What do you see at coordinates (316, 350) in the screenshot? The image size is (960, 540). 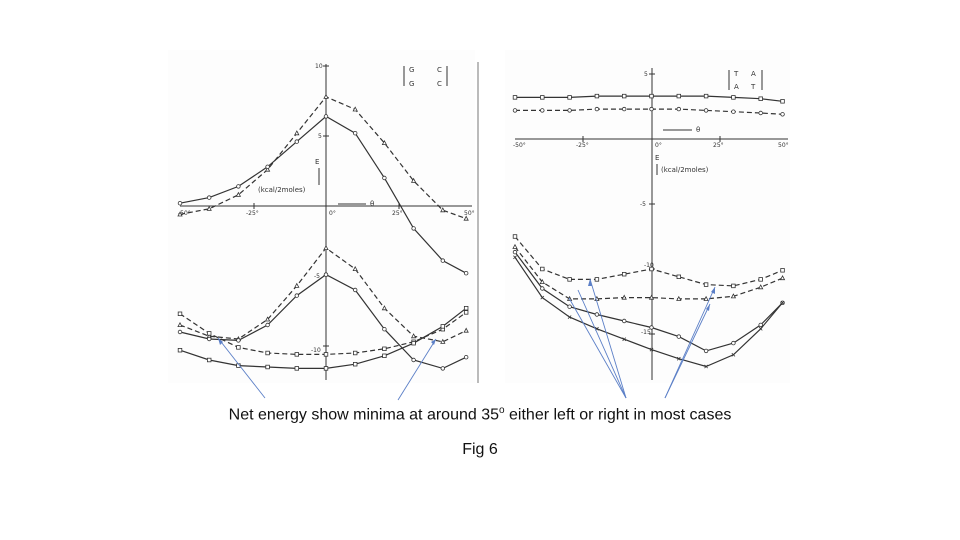 I see `left-y-tick-label: -10` at bounding box center [316, 350].